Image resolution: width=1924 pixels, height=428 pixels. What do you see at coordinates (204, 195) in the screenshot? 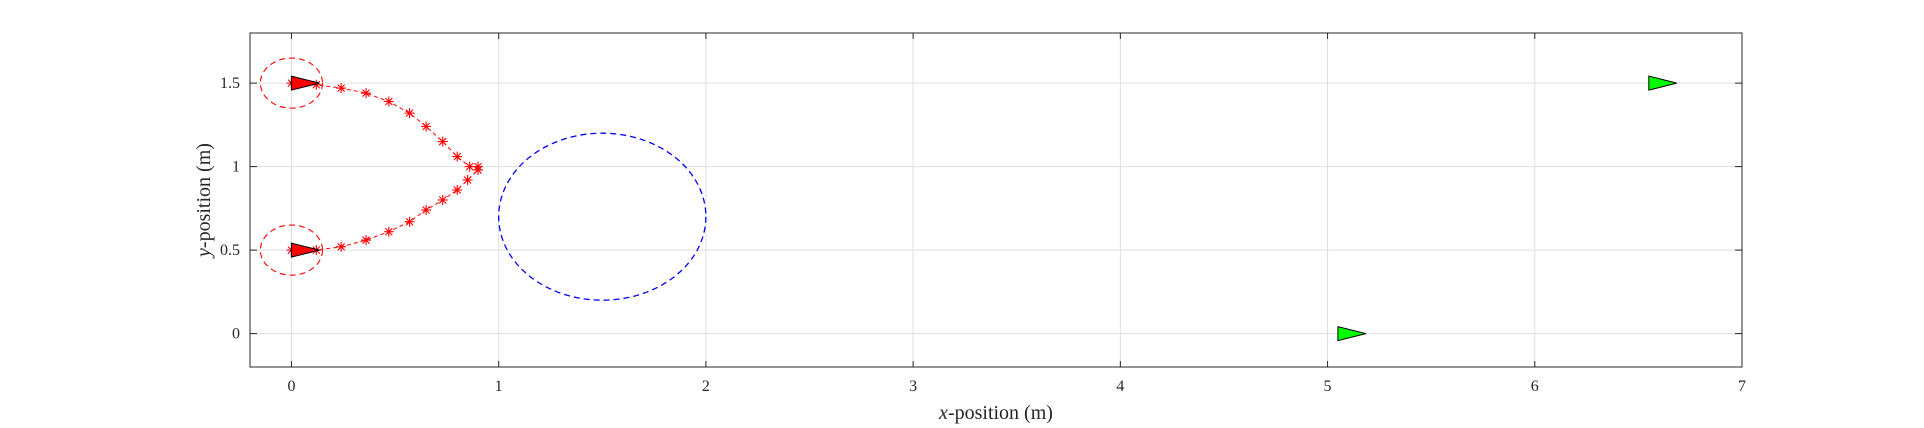
I see `y-axis-label-rest: -position (m)` at bounding box center [204, 195].